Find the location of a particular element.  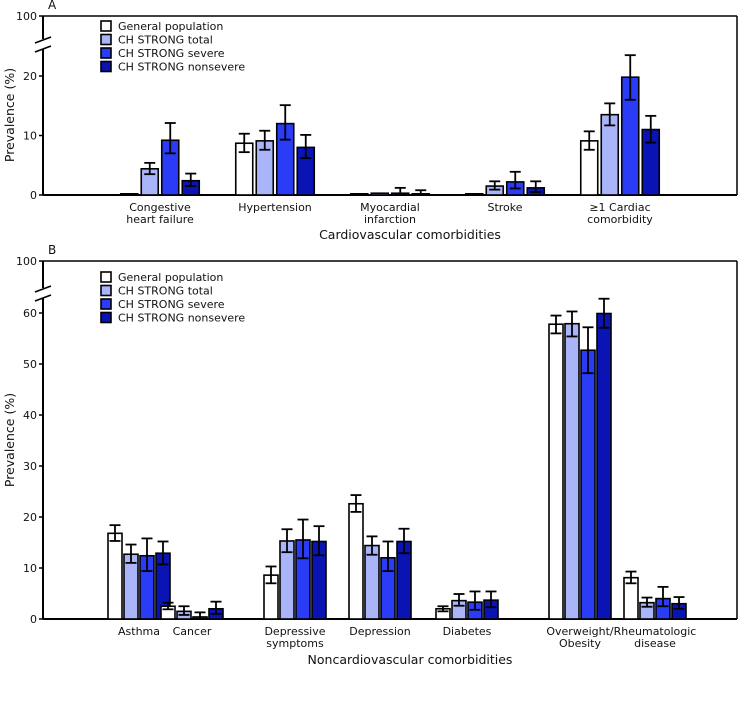

panel-letter: A is located at coordinates (52, 6).